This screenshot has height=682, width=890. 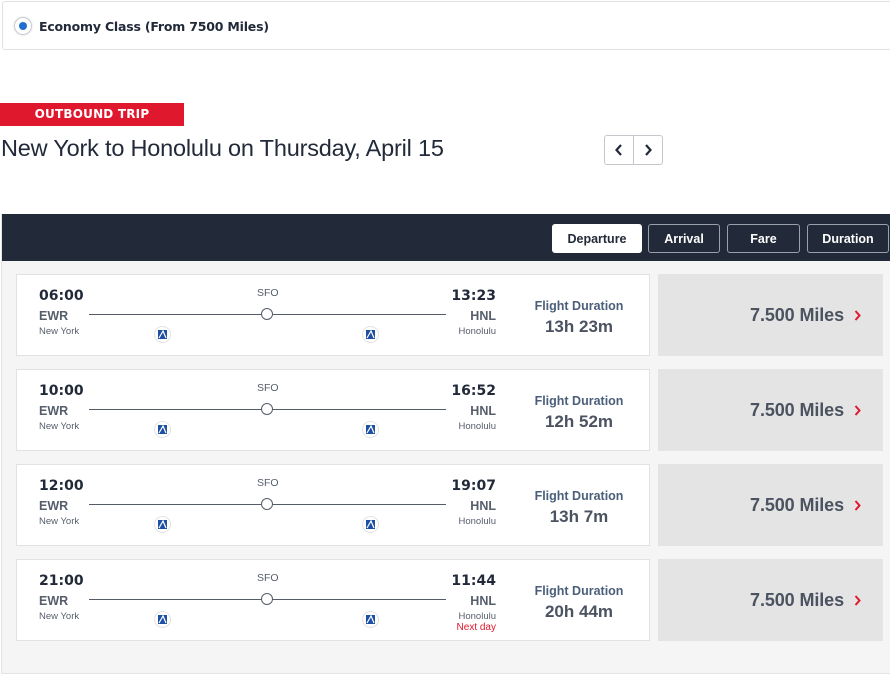 I want to click on economy-radio, so click(x=23, y=26).